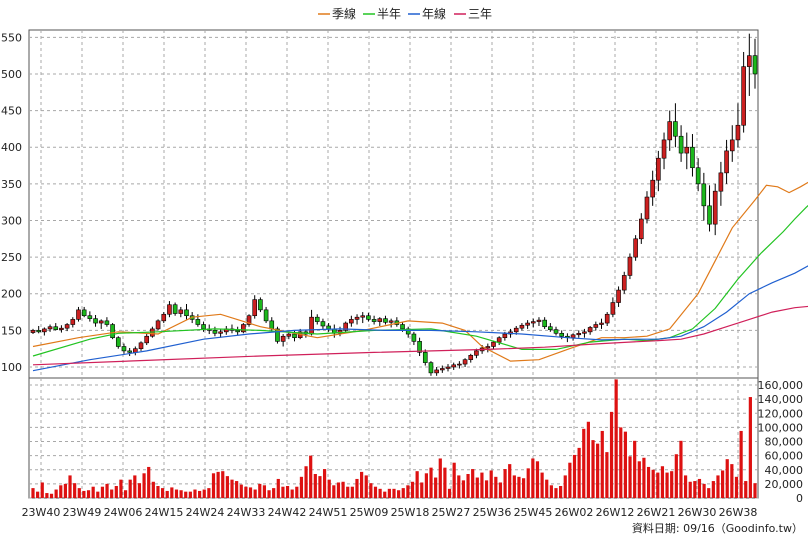 This screenshot has width=808, height=544. Describe the element at coordinates (11, 294) in the screenshot. I see `price-tick-label: 200` at that location.